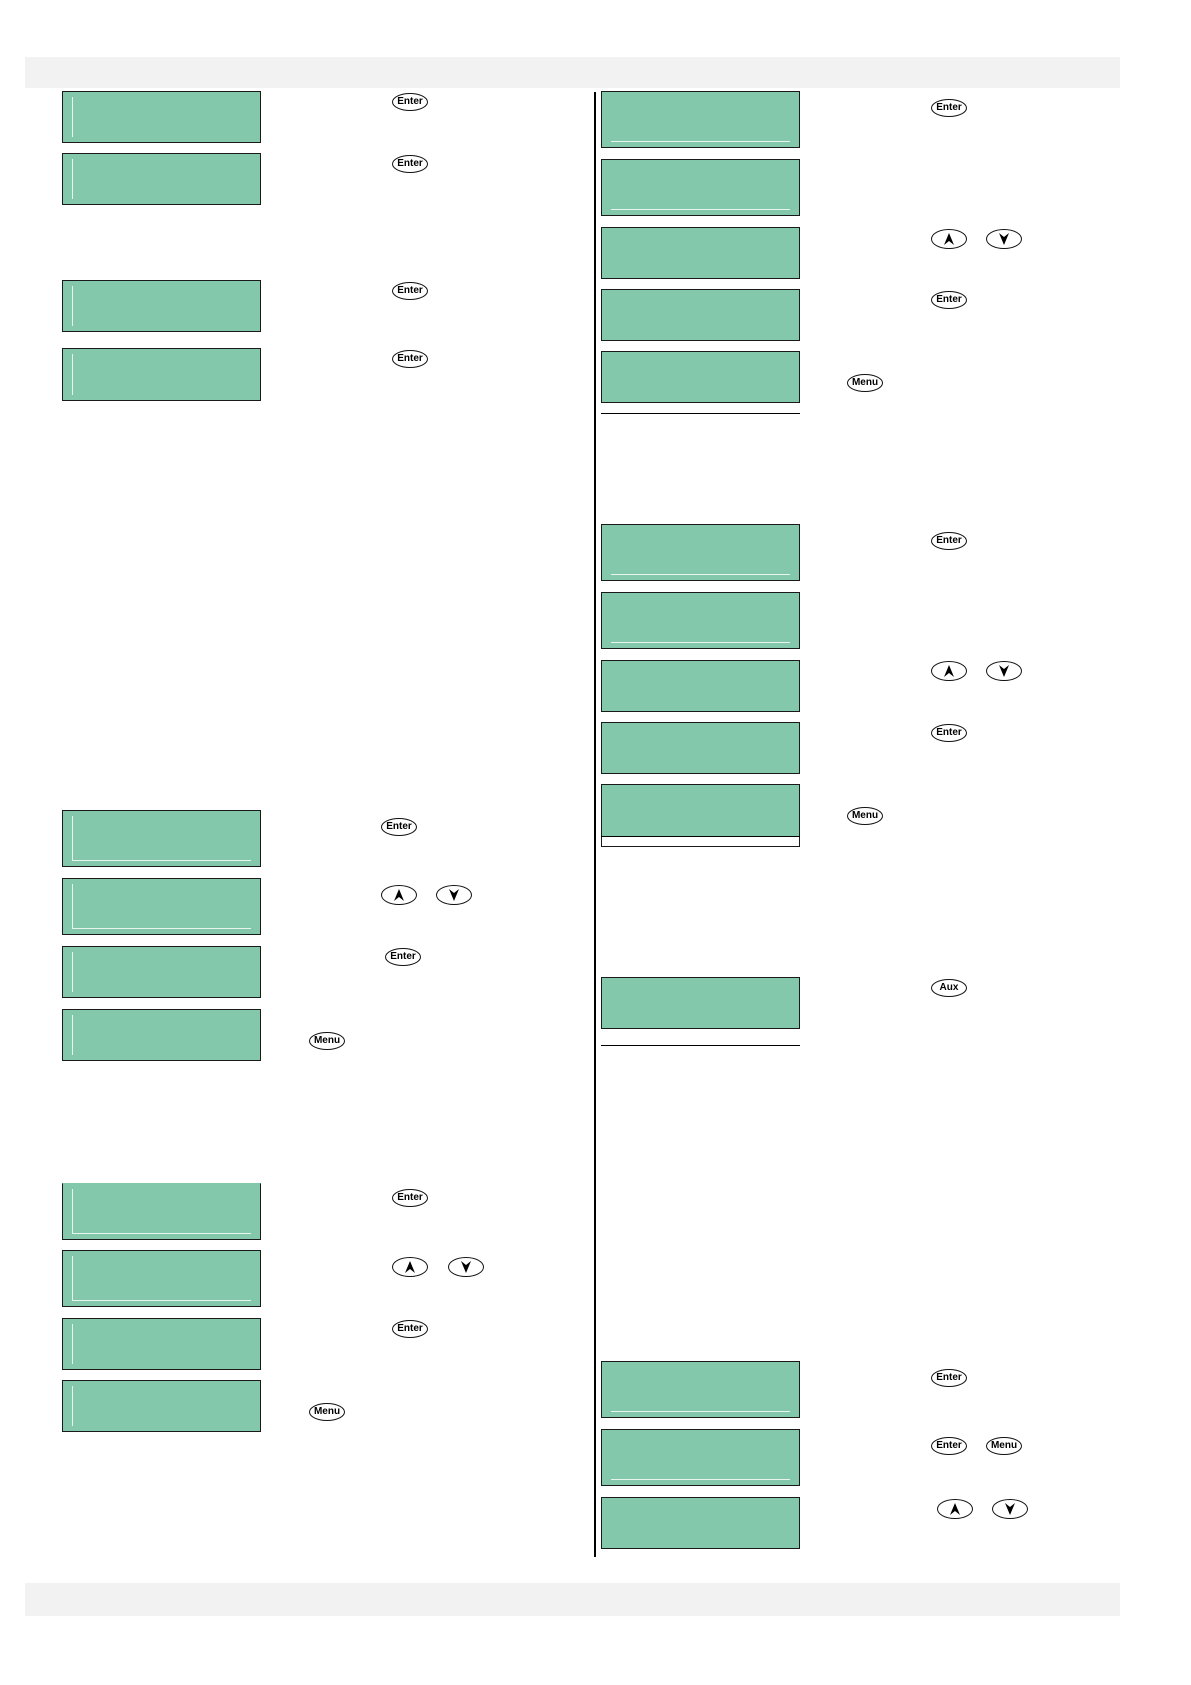 This screenshot has height=1685, width=1191. I want to click on aux-key-button: Aux, so click(949, 988).